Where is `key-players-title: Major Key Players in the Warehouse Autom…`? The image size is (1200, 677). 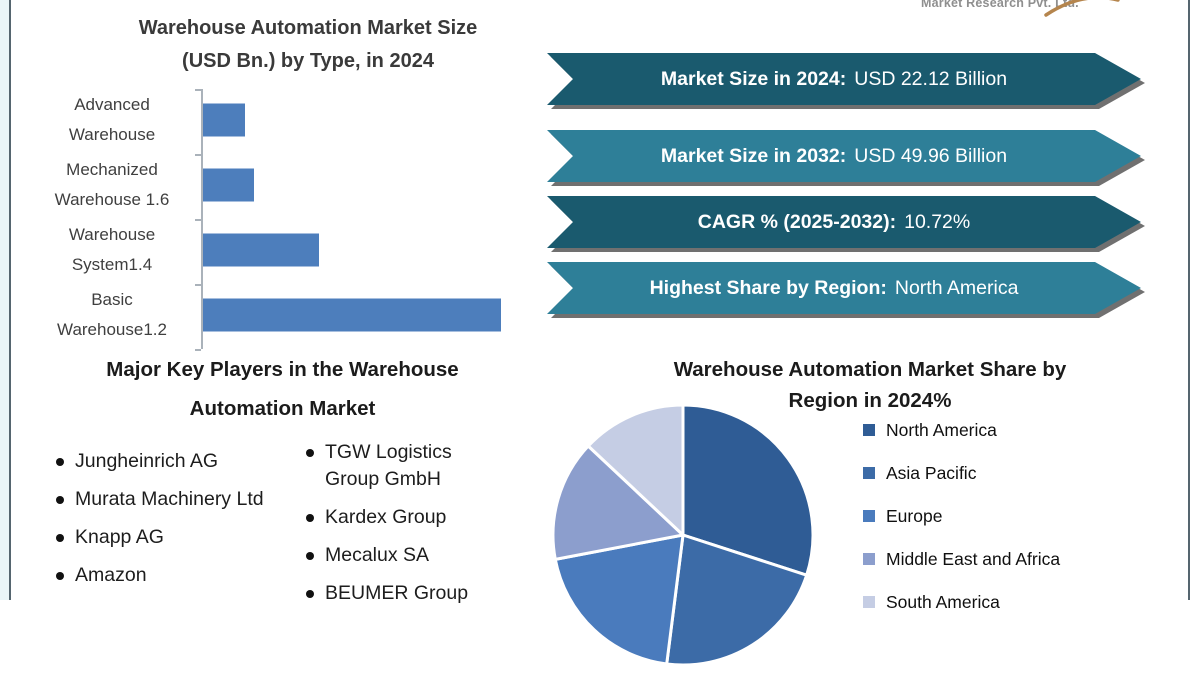
key-players-title: Major Key Players in the Warehouse Autom… is located at coordinates (282, 389).